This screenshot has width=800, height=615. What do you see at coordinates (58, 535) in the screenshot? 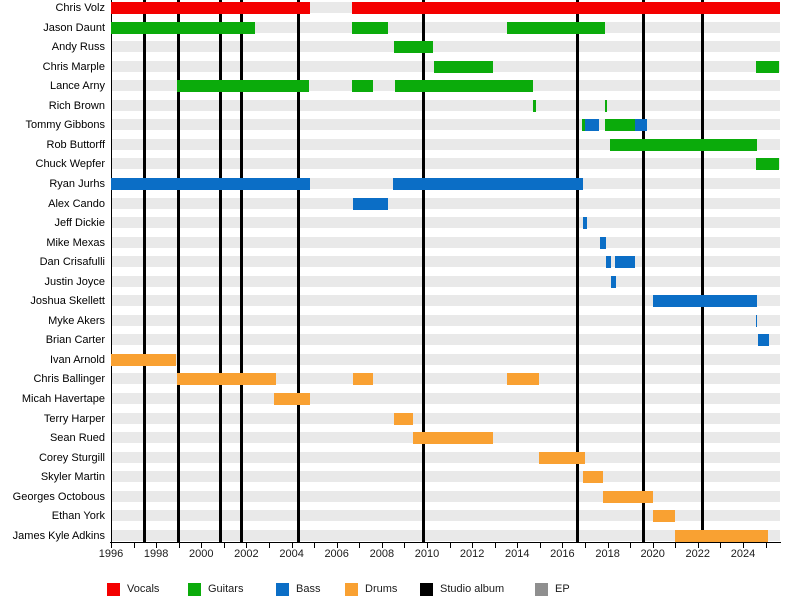
I see `member-label: James Kyle Adkins` at bounding box center [58, 535].